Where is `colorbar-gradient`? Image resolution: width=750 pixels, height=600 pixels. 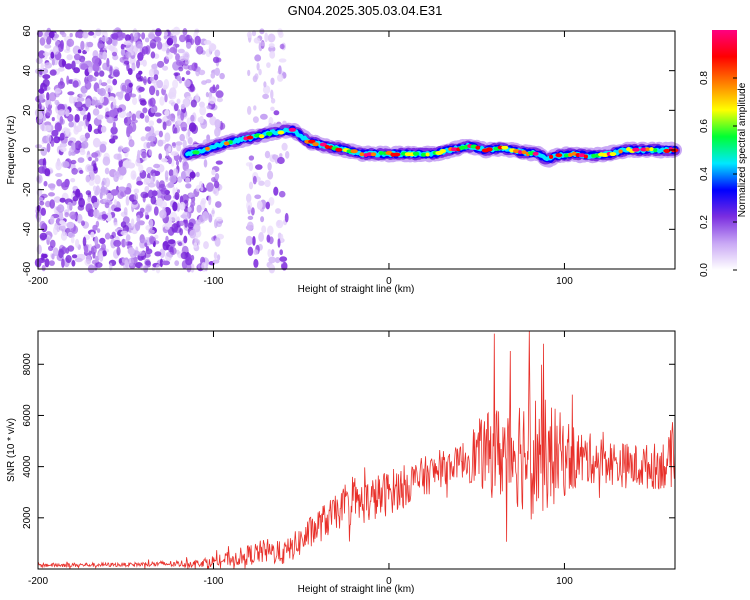
colorbar-gradient is located at coordinates (724, 150).